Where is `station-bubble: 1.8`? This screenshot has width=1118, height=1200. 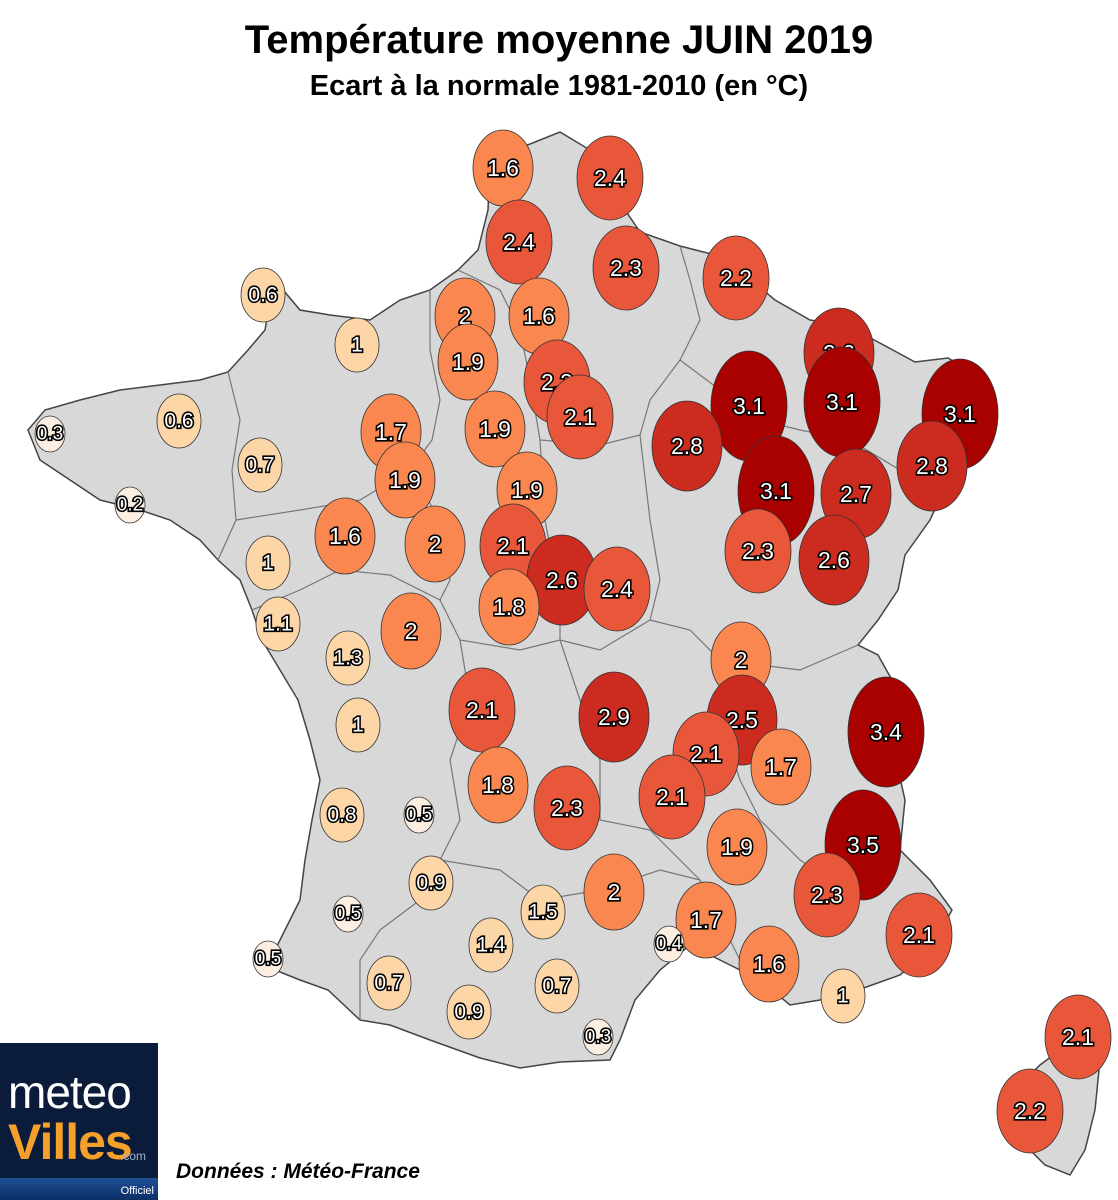 station-bubble: 1.8 is located at coordinates (498, 785).